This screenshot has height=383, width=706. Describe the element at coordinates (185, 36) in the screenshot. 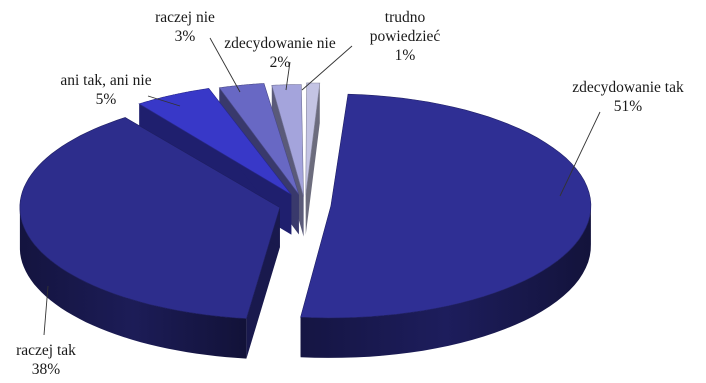

I see `slice-value-label: 3%` at that location.